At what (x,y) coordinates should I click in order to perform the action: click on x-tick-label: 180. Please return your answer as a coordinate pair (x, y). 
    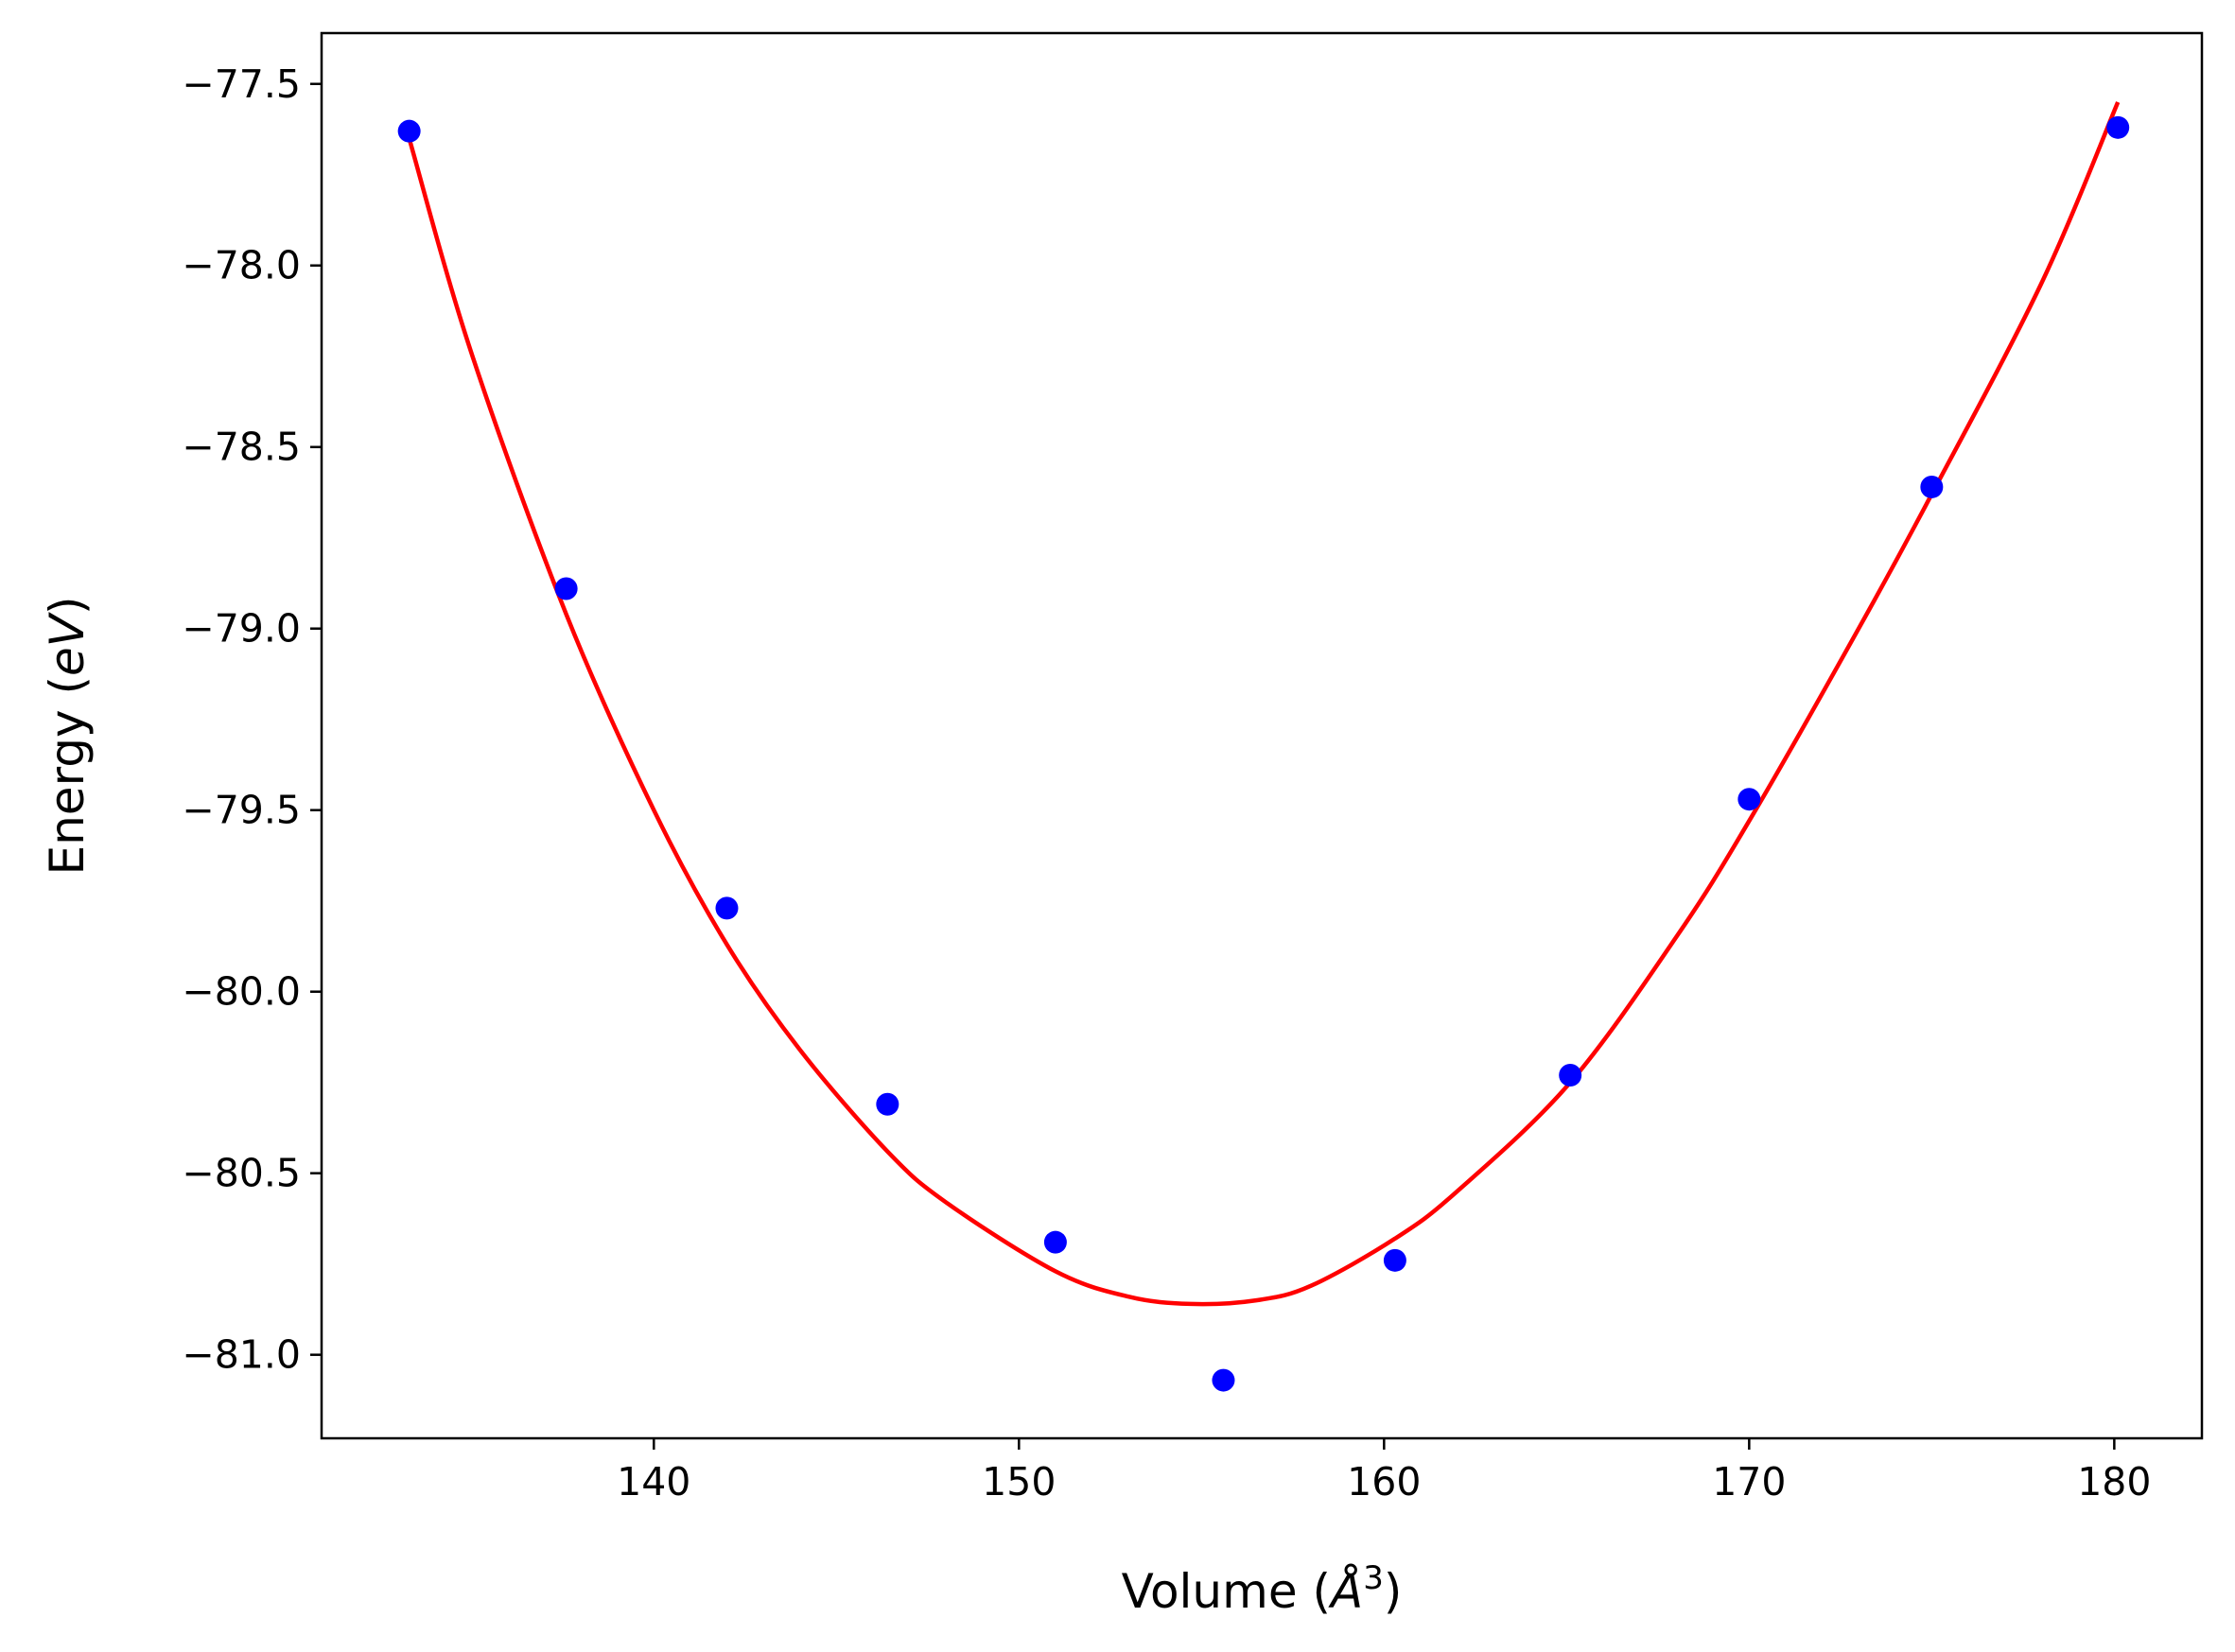
    Looking at the image, I should click on (2114, 1482).